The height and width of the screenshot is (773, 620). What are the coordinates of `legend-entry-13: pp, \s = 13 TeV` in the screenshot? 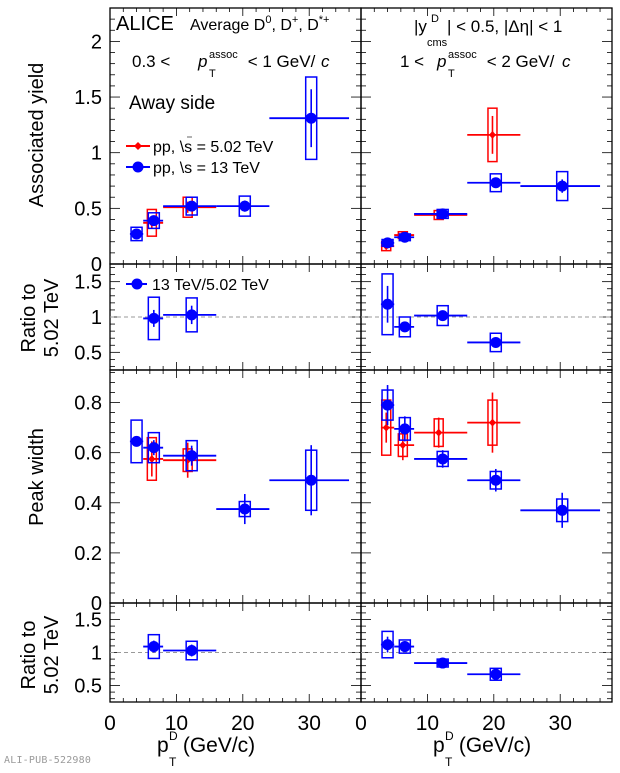 It's located at (193, 168).